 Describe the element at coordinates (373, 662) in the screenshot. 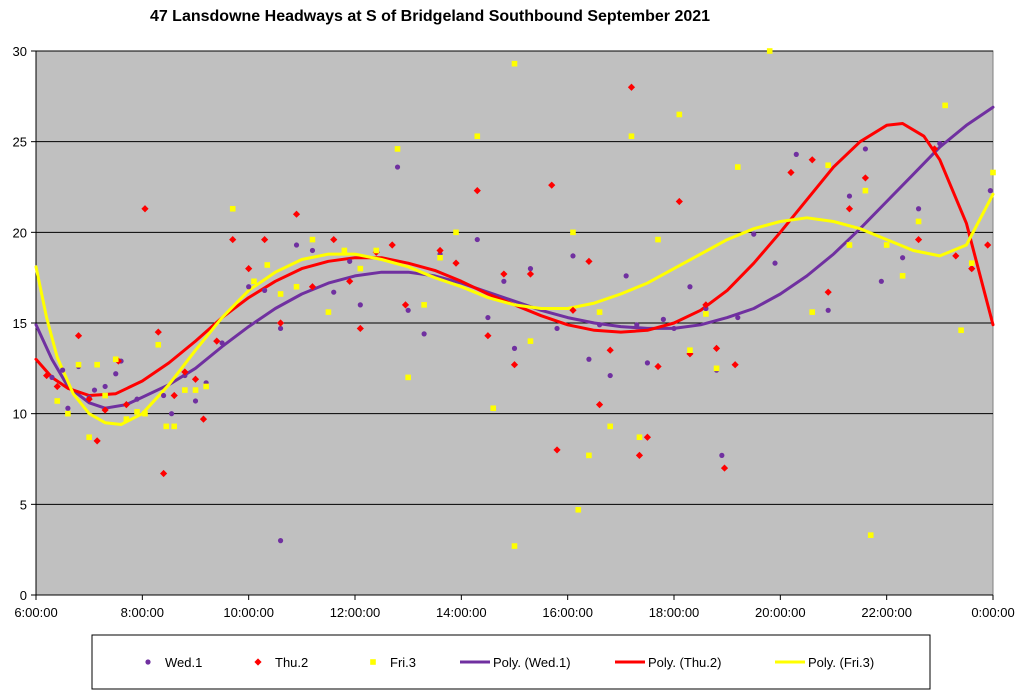

I see `legend-marker` at that location.